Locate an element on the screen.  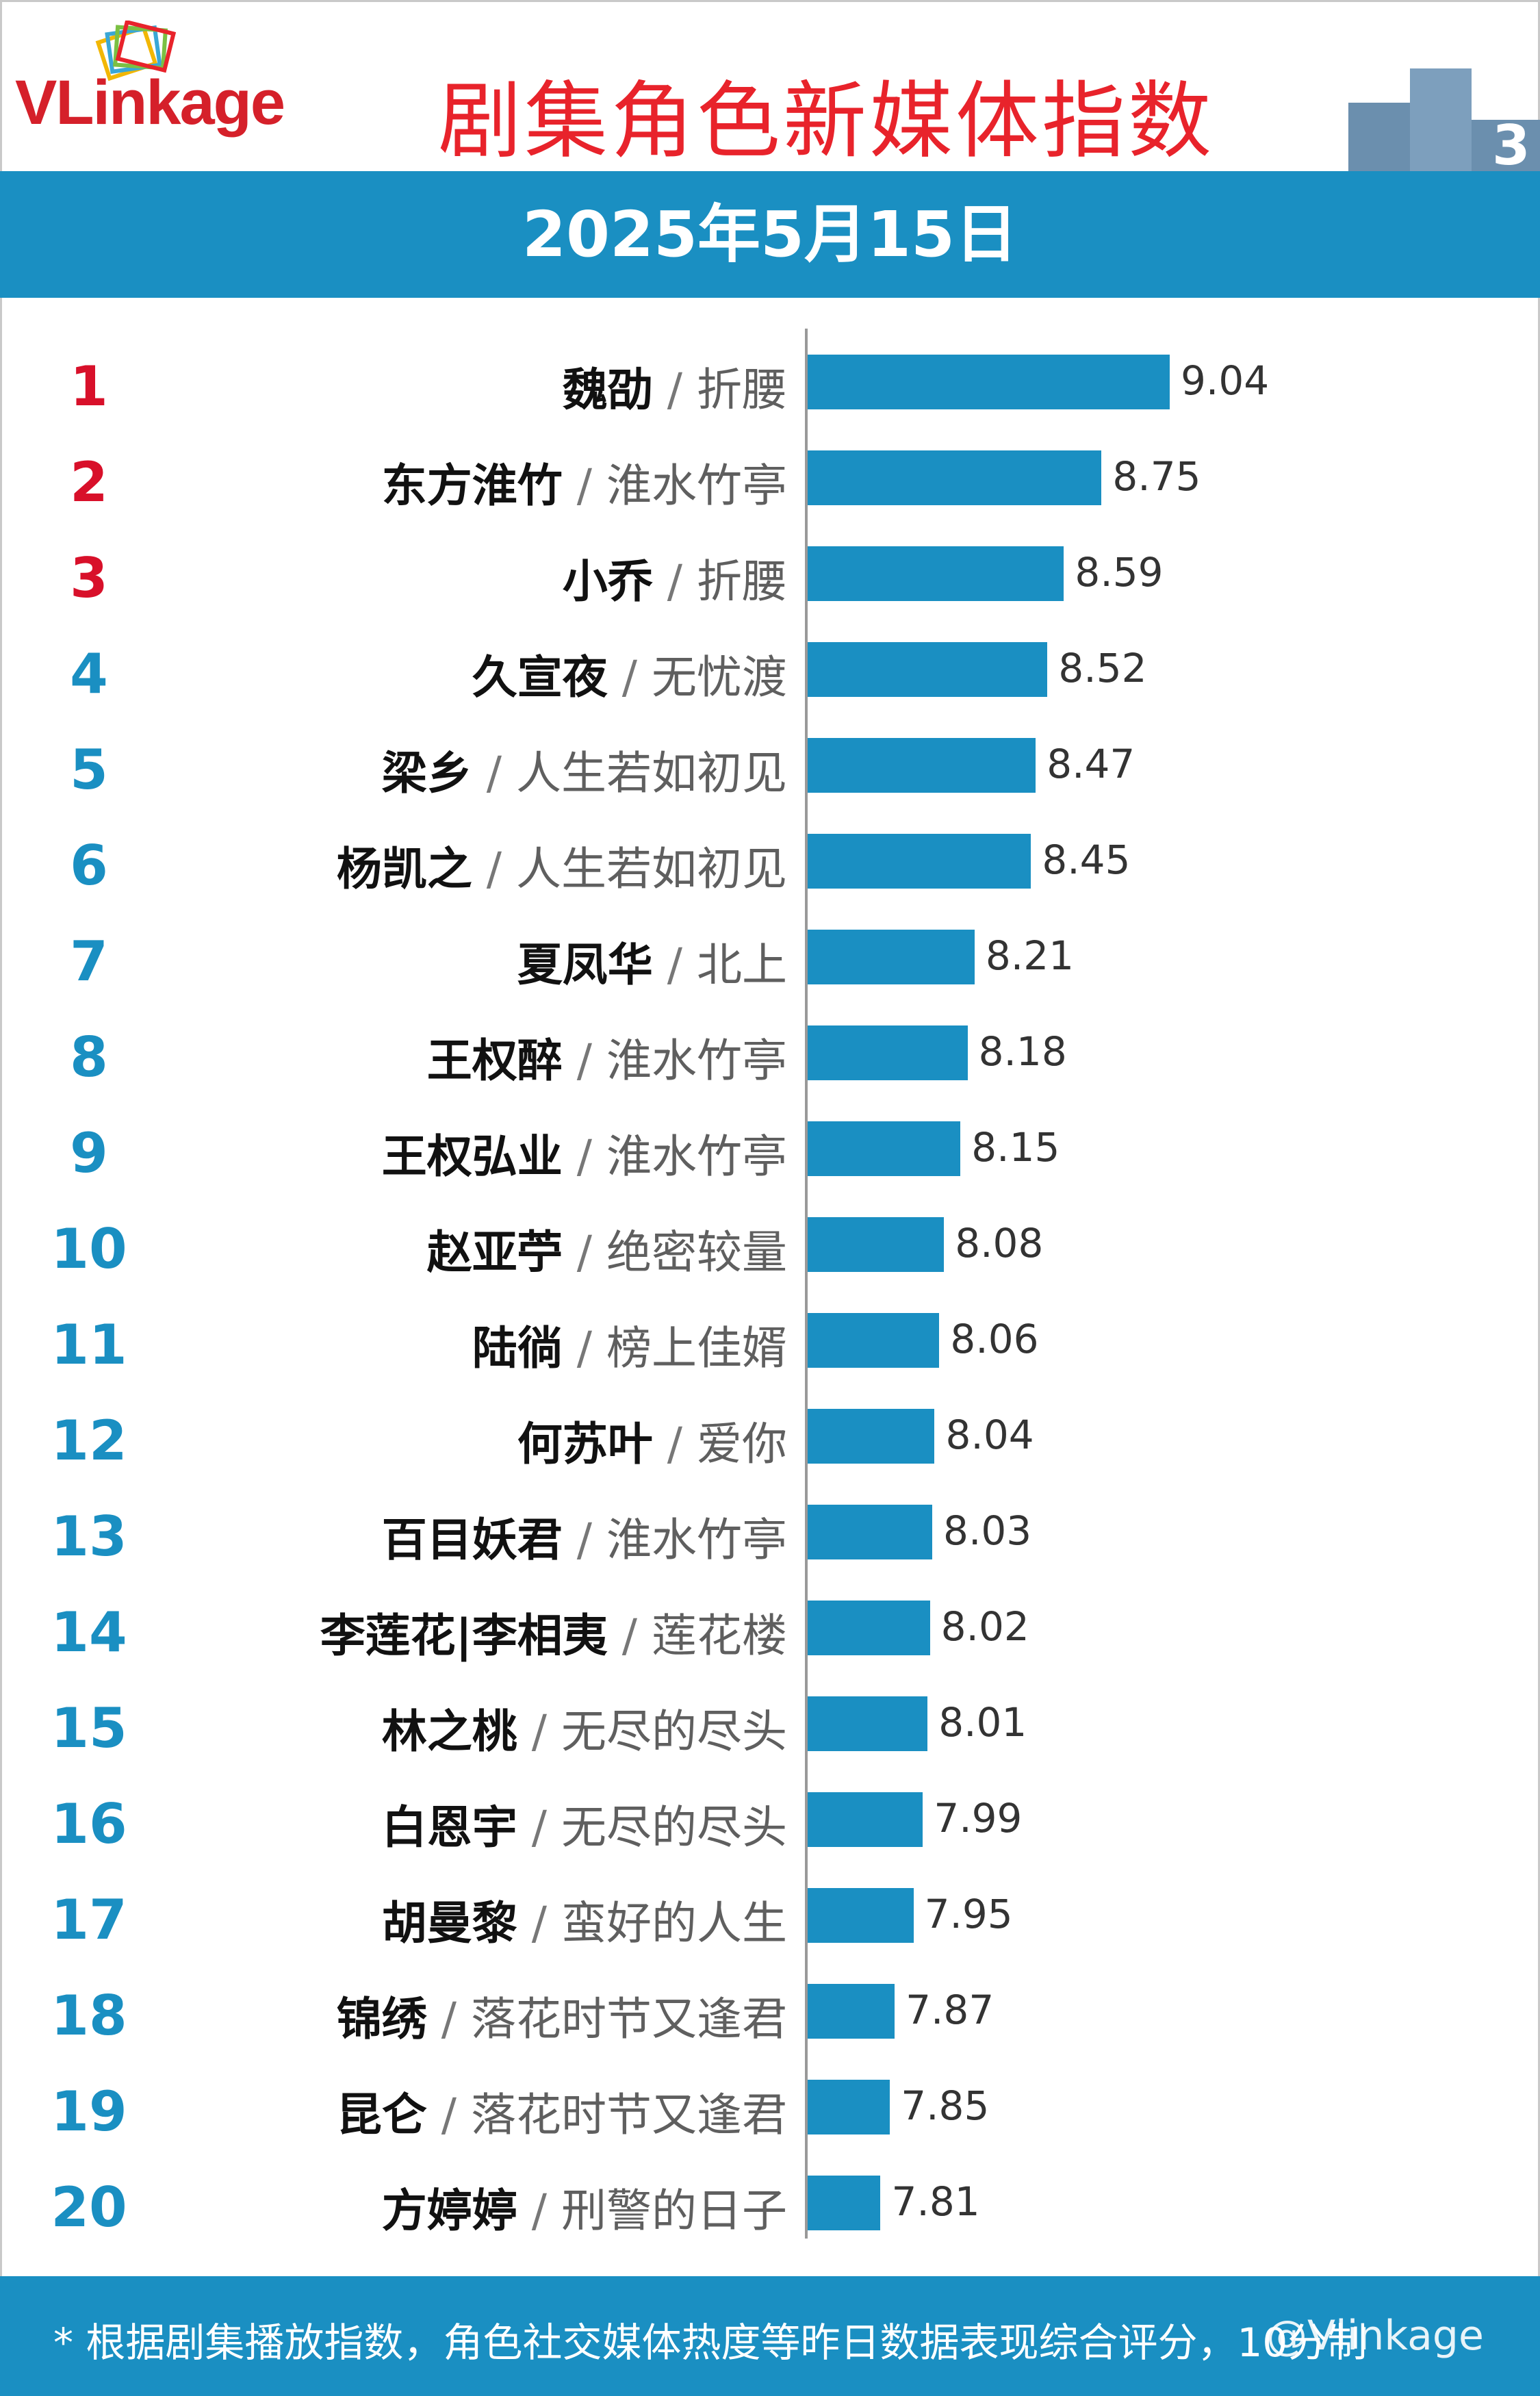
show-title: 榜上佳婿 is located at coordinates (696, 1348).